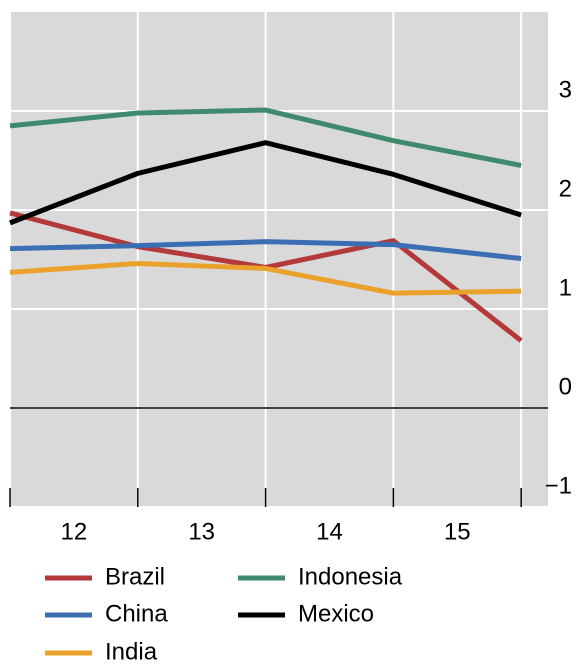 The image size is (576, 665). Describe the element at coordinates (565, 386) in the screenshot. I see `y-tick-label: 0` at that location.